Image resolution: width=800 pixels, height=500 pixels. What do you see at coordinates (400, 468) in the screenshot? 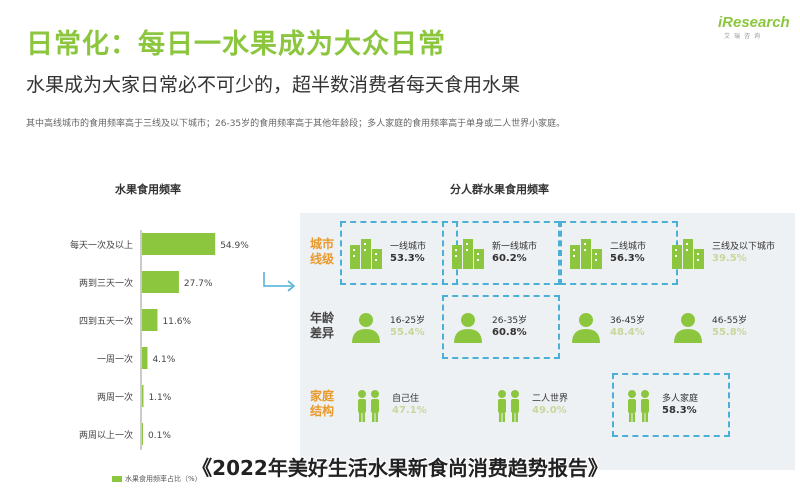
I see `report-caption: 《2022年美好生活水果新食尚消费趋势报告》` at bounding box center [400, 468].